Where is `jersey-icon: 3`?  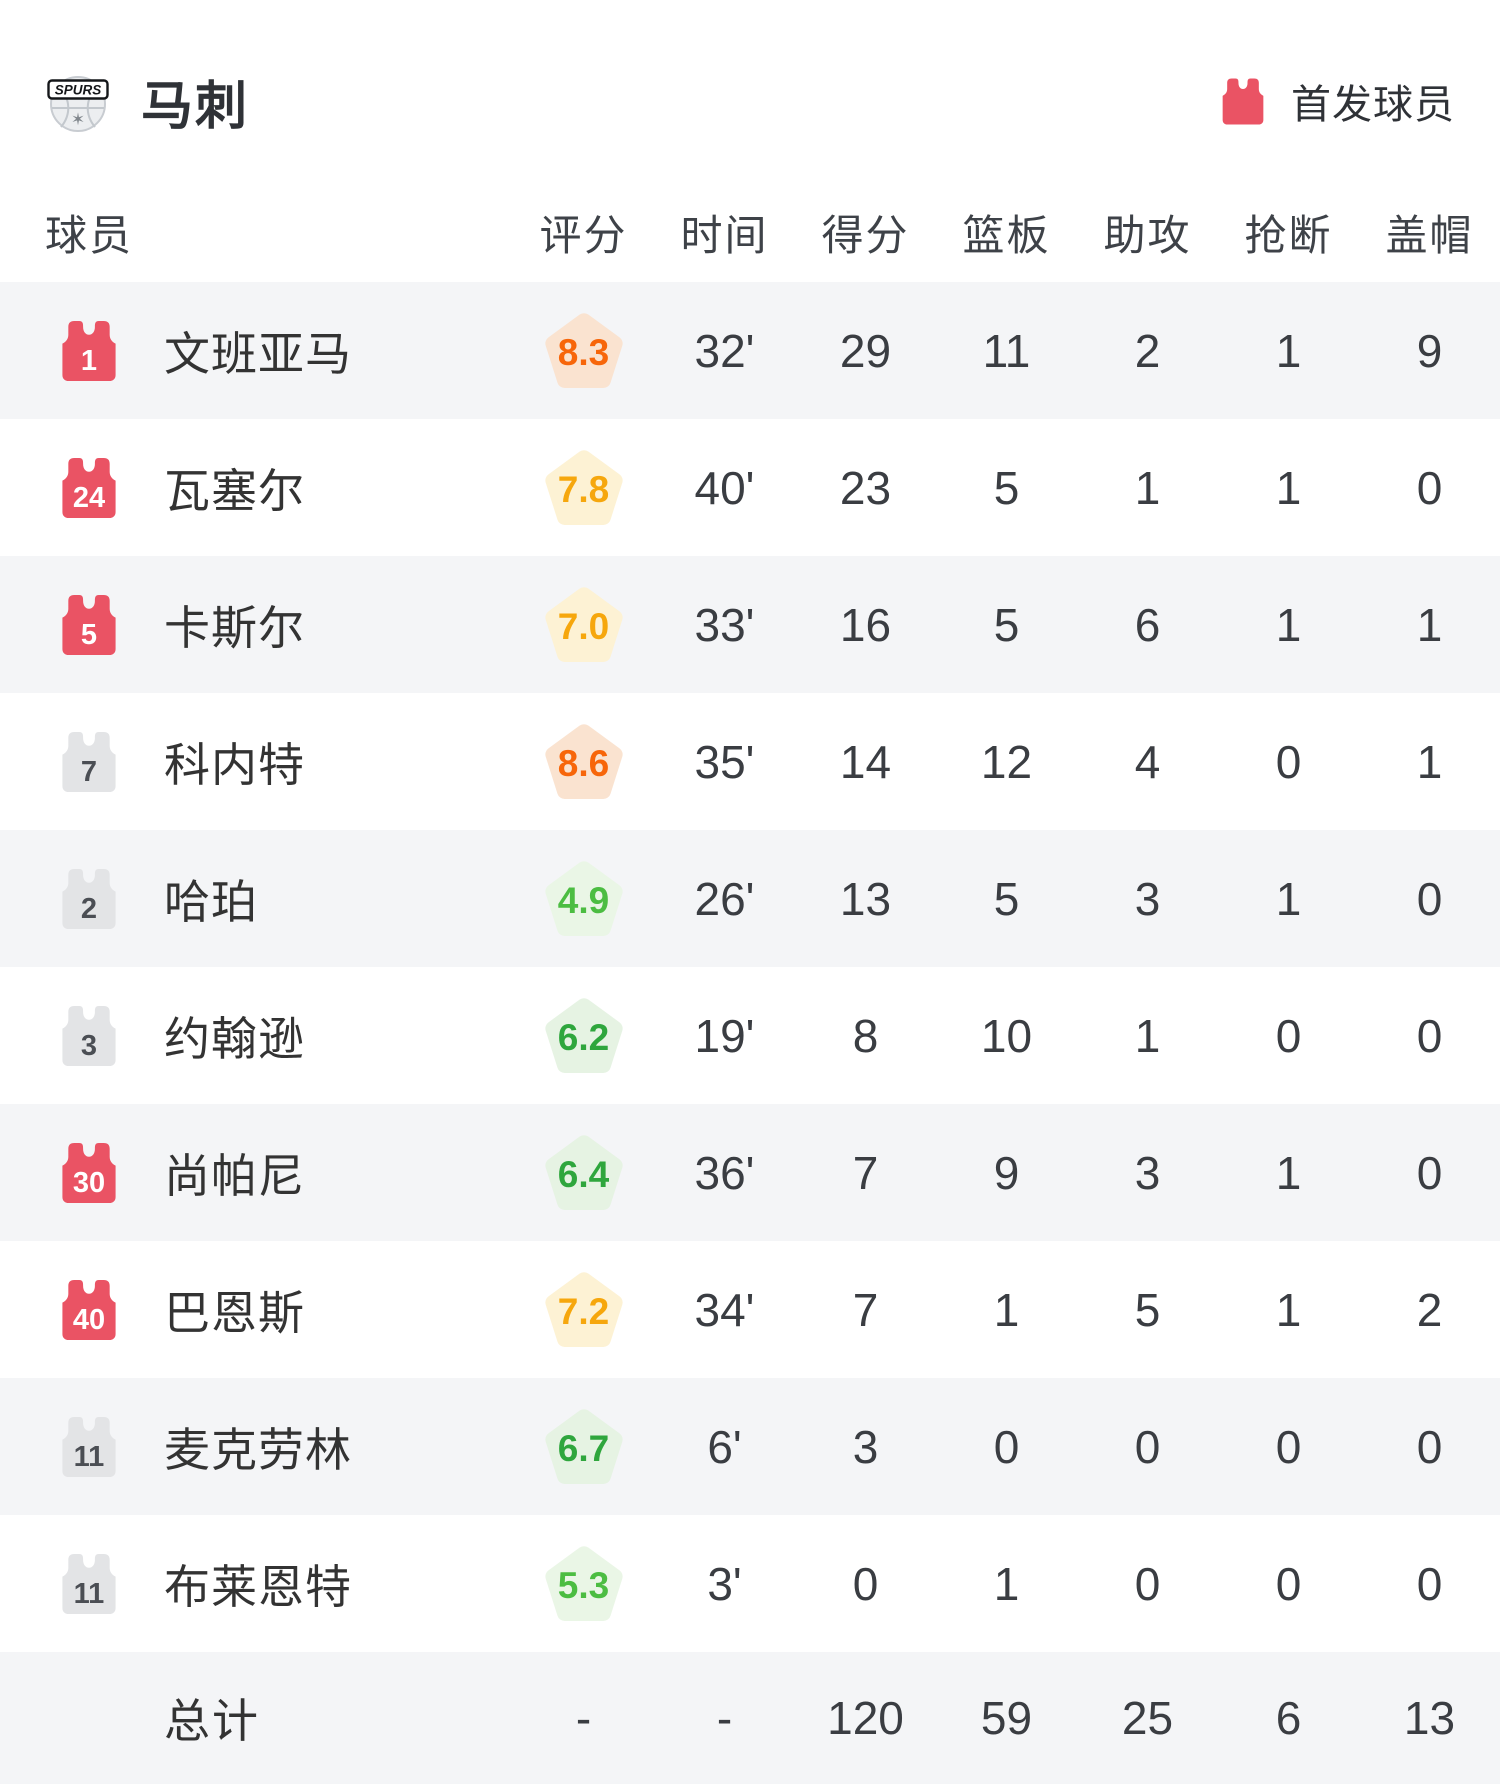
jersey-icon: 3 is located at coordinates (89, 1036).